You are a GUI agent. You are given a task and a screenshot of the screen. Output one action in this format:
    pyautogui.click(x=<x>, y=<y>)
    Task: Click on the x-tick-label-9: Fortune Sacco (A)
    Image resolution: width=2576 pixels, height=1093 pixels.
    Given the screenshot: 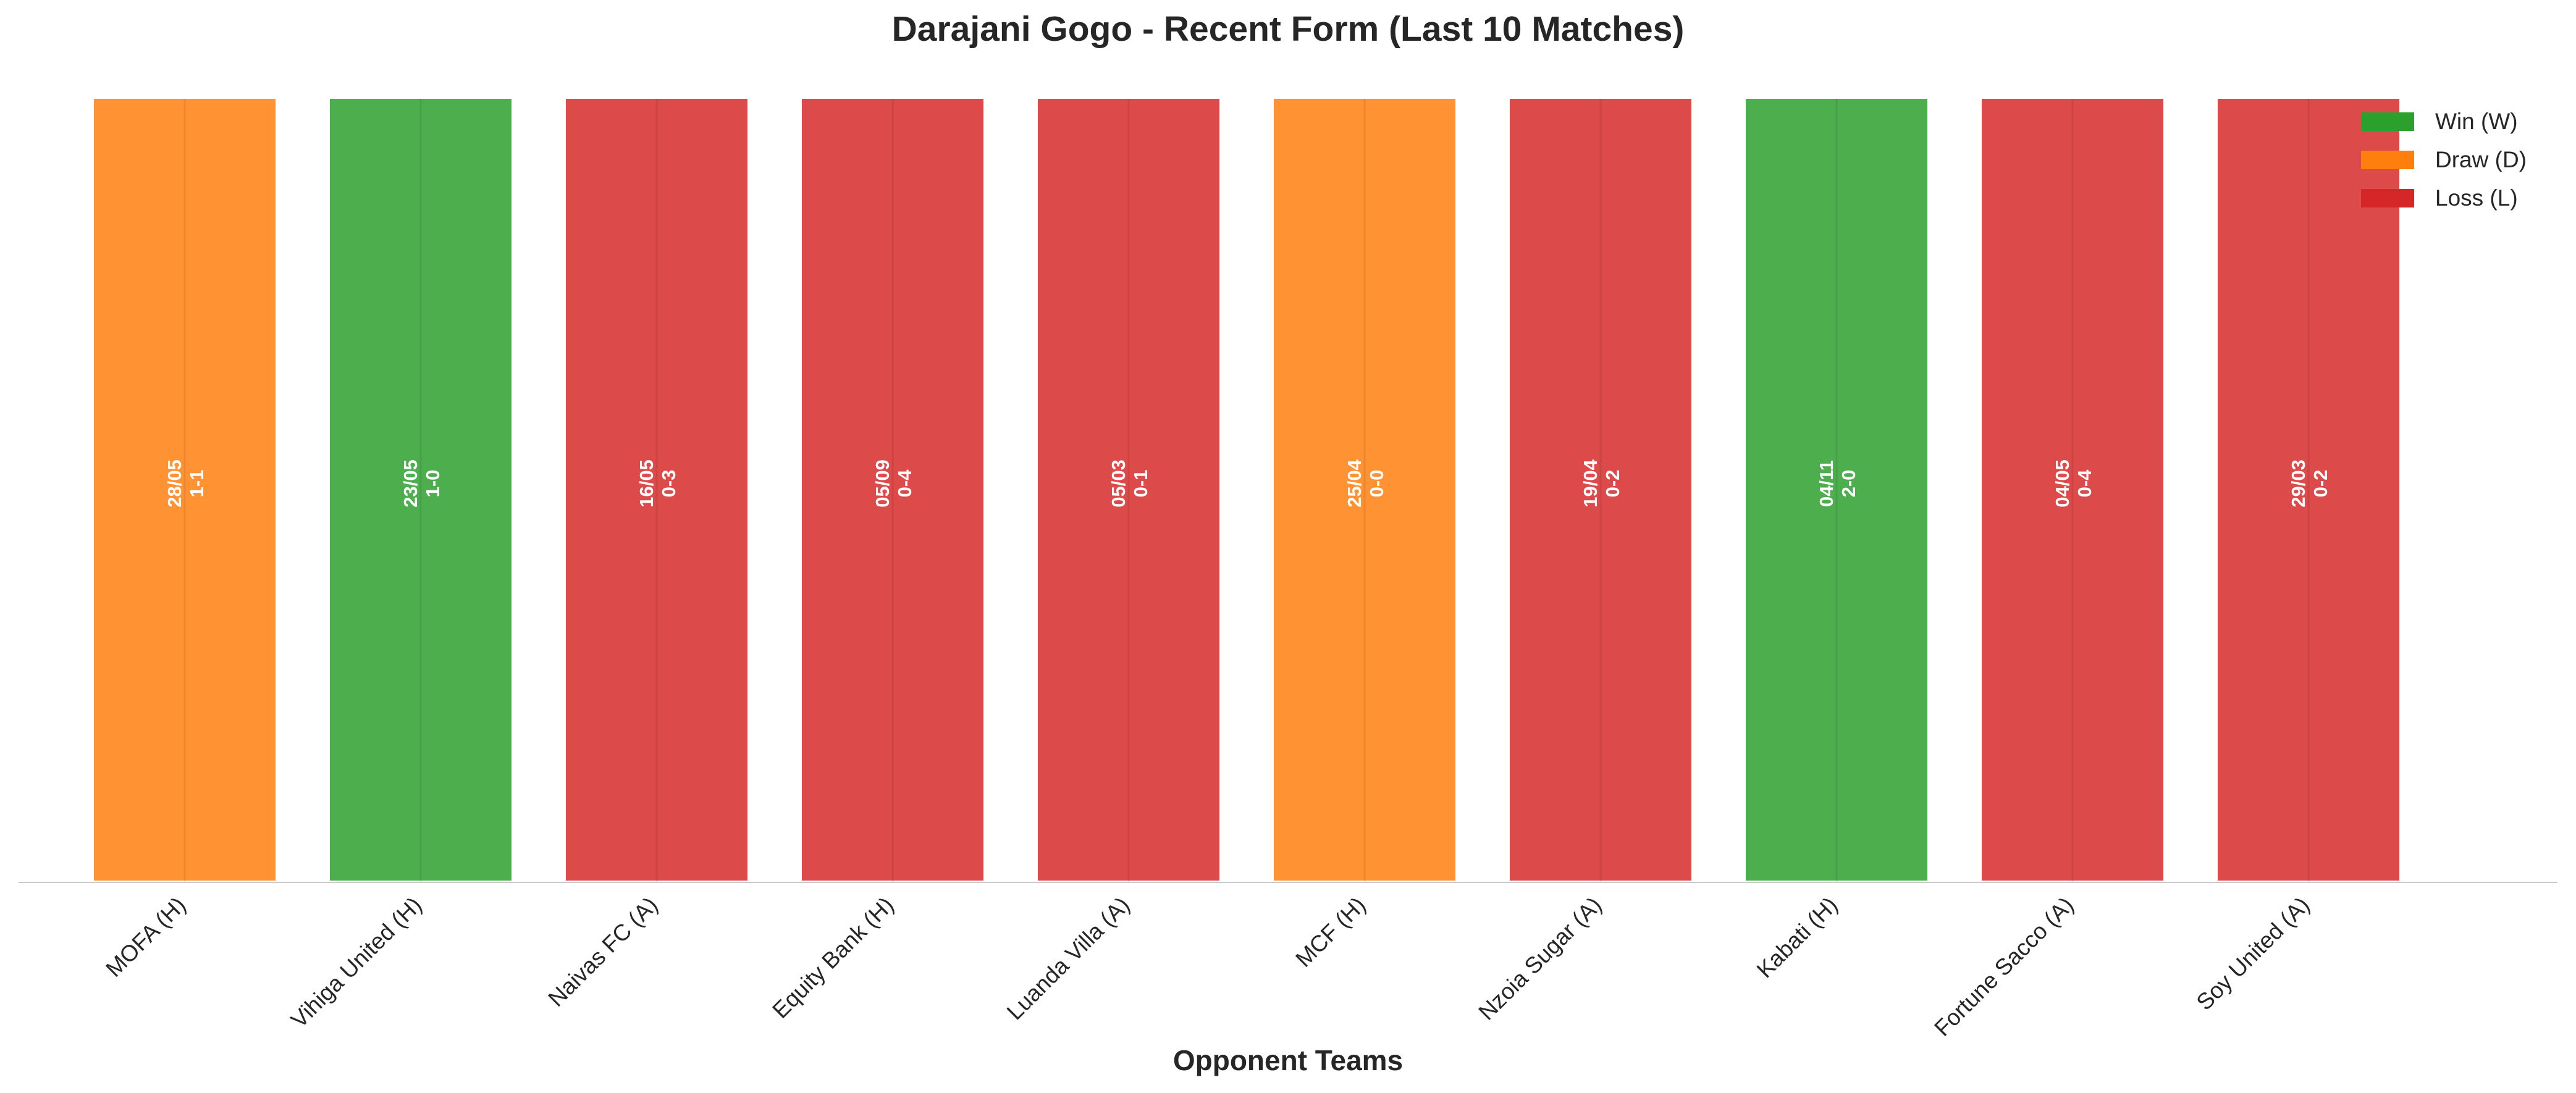 What is the action you would take?
    pyautogui.click(x=2003, y=966)
    